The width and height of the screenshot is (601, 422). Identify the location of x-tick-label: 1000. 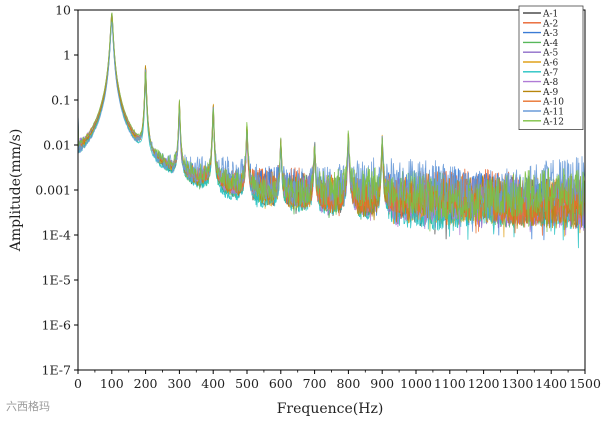
(416, 383).